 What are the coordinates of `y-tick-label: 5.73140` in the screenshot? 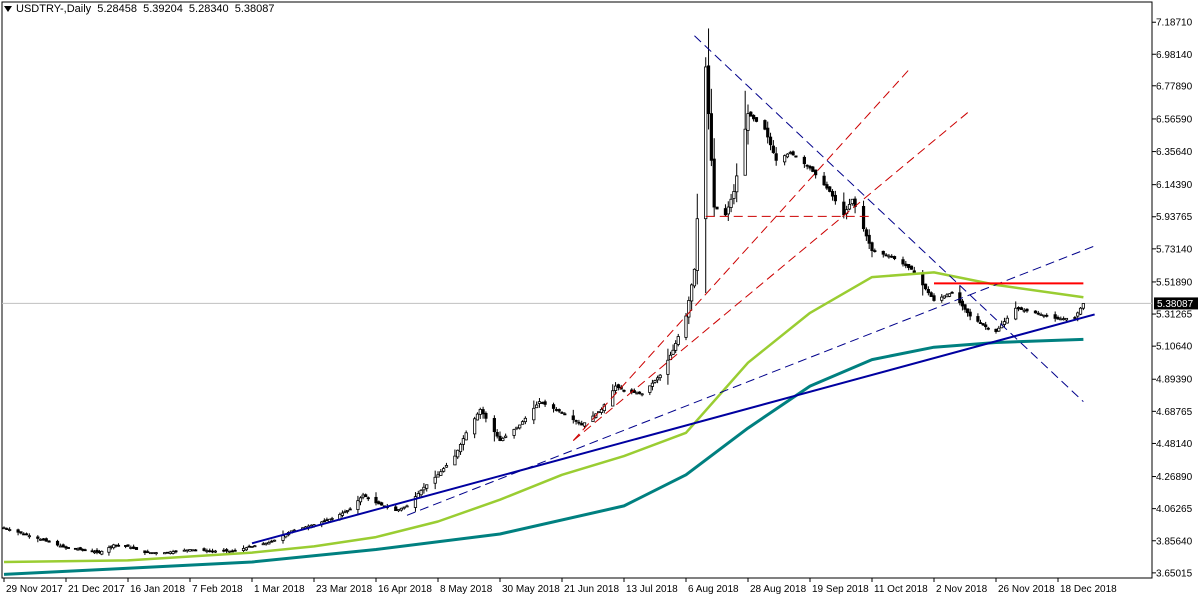 It's located at (1174, 249).